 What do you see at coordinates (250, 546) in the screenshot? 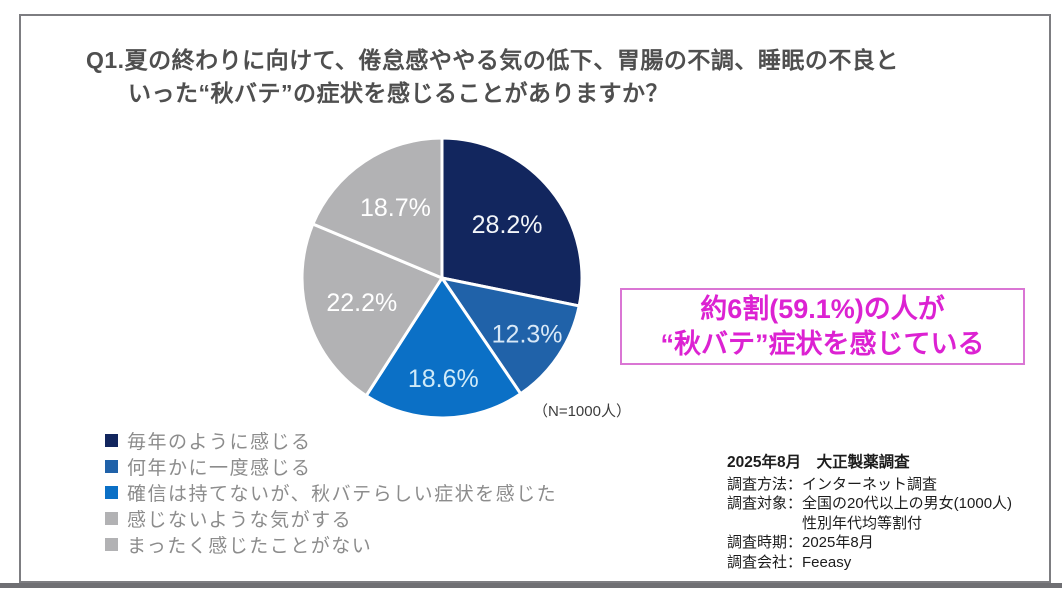
I see `legend-item-label: まったく感じたことがない` at bounding box center [250, 546].